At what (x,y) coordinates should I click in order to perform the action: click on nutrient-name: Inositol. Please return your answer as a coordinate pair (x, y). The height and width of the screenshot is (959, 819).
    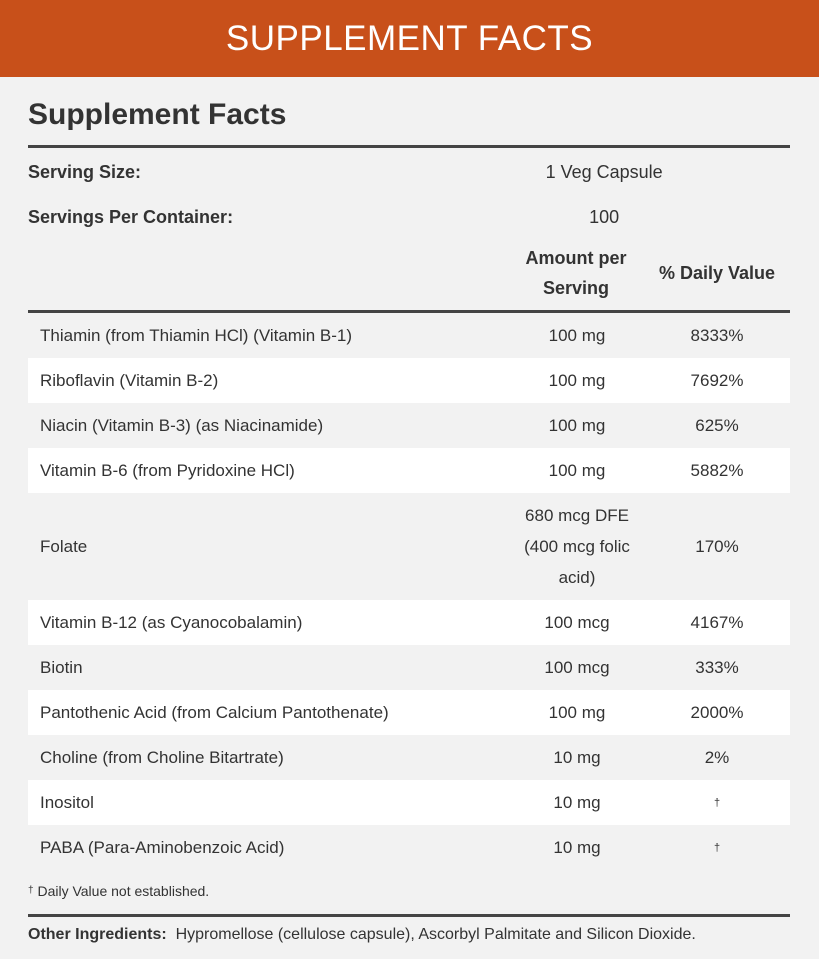
    Looking at the image, I should click on (67, 802).